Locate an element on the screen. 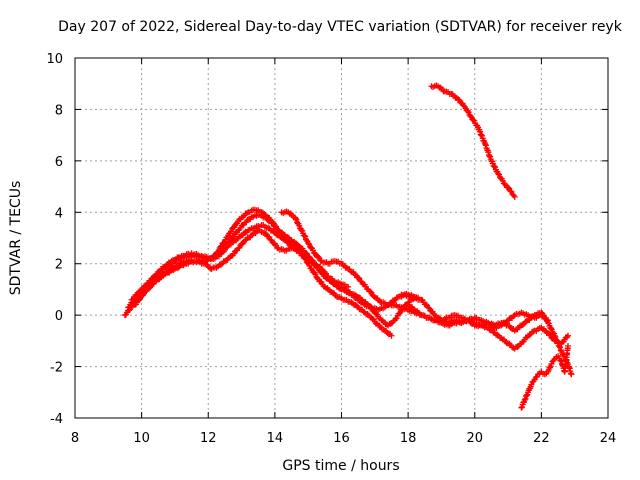  y-tick-label: -4 is located at coordinates (56, 419).